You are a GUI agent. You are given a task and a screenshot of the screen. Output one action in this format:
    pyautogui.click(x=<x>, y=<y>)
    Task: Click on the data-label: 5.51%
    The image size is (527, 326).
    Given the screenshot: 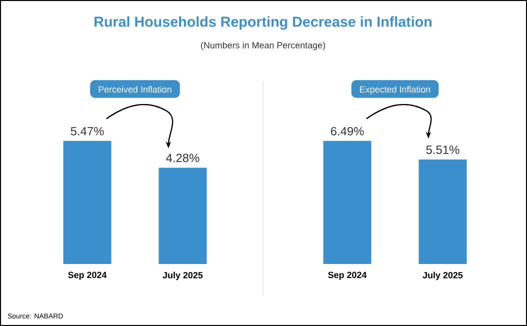 What is the action you would take?
    pyautogui.click(x=443, y=150)
    